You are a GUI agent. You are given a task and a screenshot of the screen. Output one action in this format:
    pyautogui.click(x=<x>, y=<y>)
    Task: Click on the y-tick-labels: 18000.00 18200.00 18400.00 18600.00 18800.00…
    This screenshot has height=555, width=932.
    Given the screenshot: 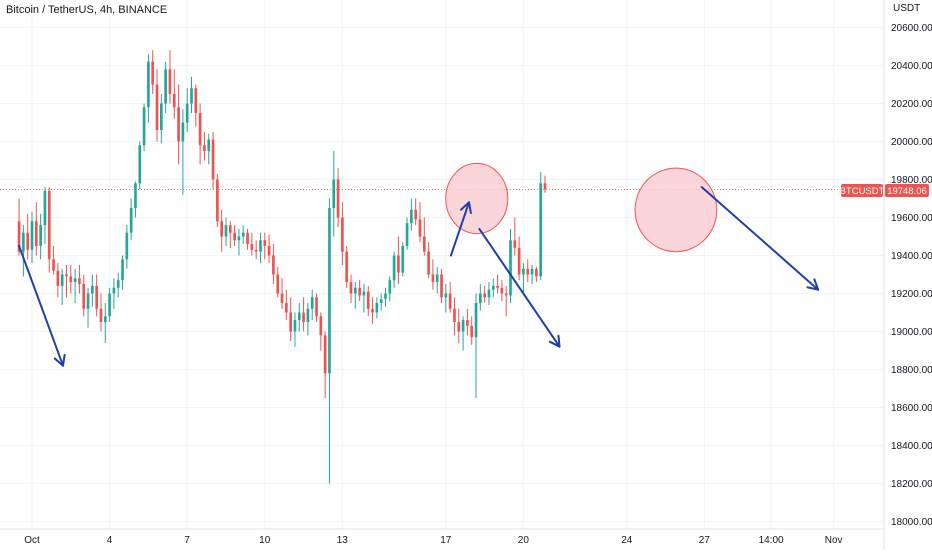 What is the action you would take?
    pyautogui.click(x=911, y=275)
    